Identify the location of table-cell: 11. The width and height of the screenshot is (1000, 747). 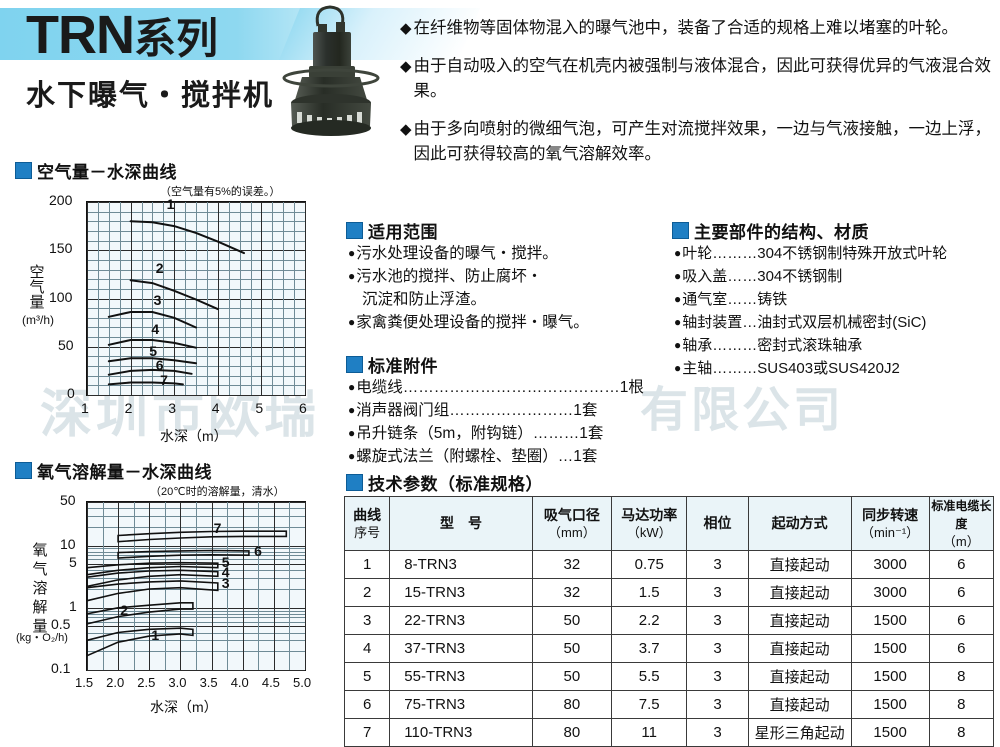
(649, 732).